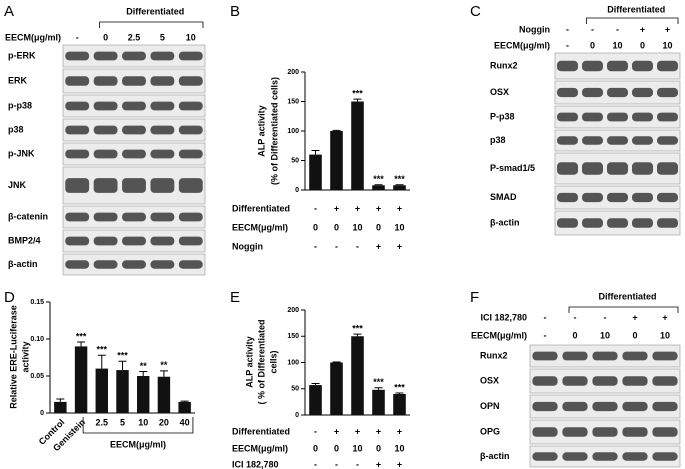 Image resolution: width=685 pixels, height=469 pixels. I want to click on row-label: P-smad1/5, so click(512, 168).